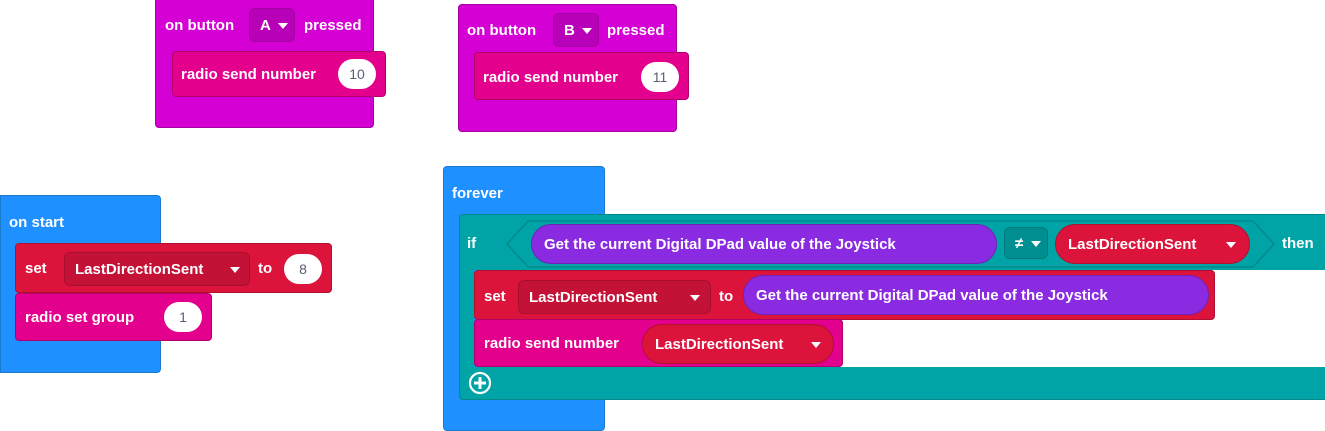  I want to click on number-input: 1, so click(183, 317).